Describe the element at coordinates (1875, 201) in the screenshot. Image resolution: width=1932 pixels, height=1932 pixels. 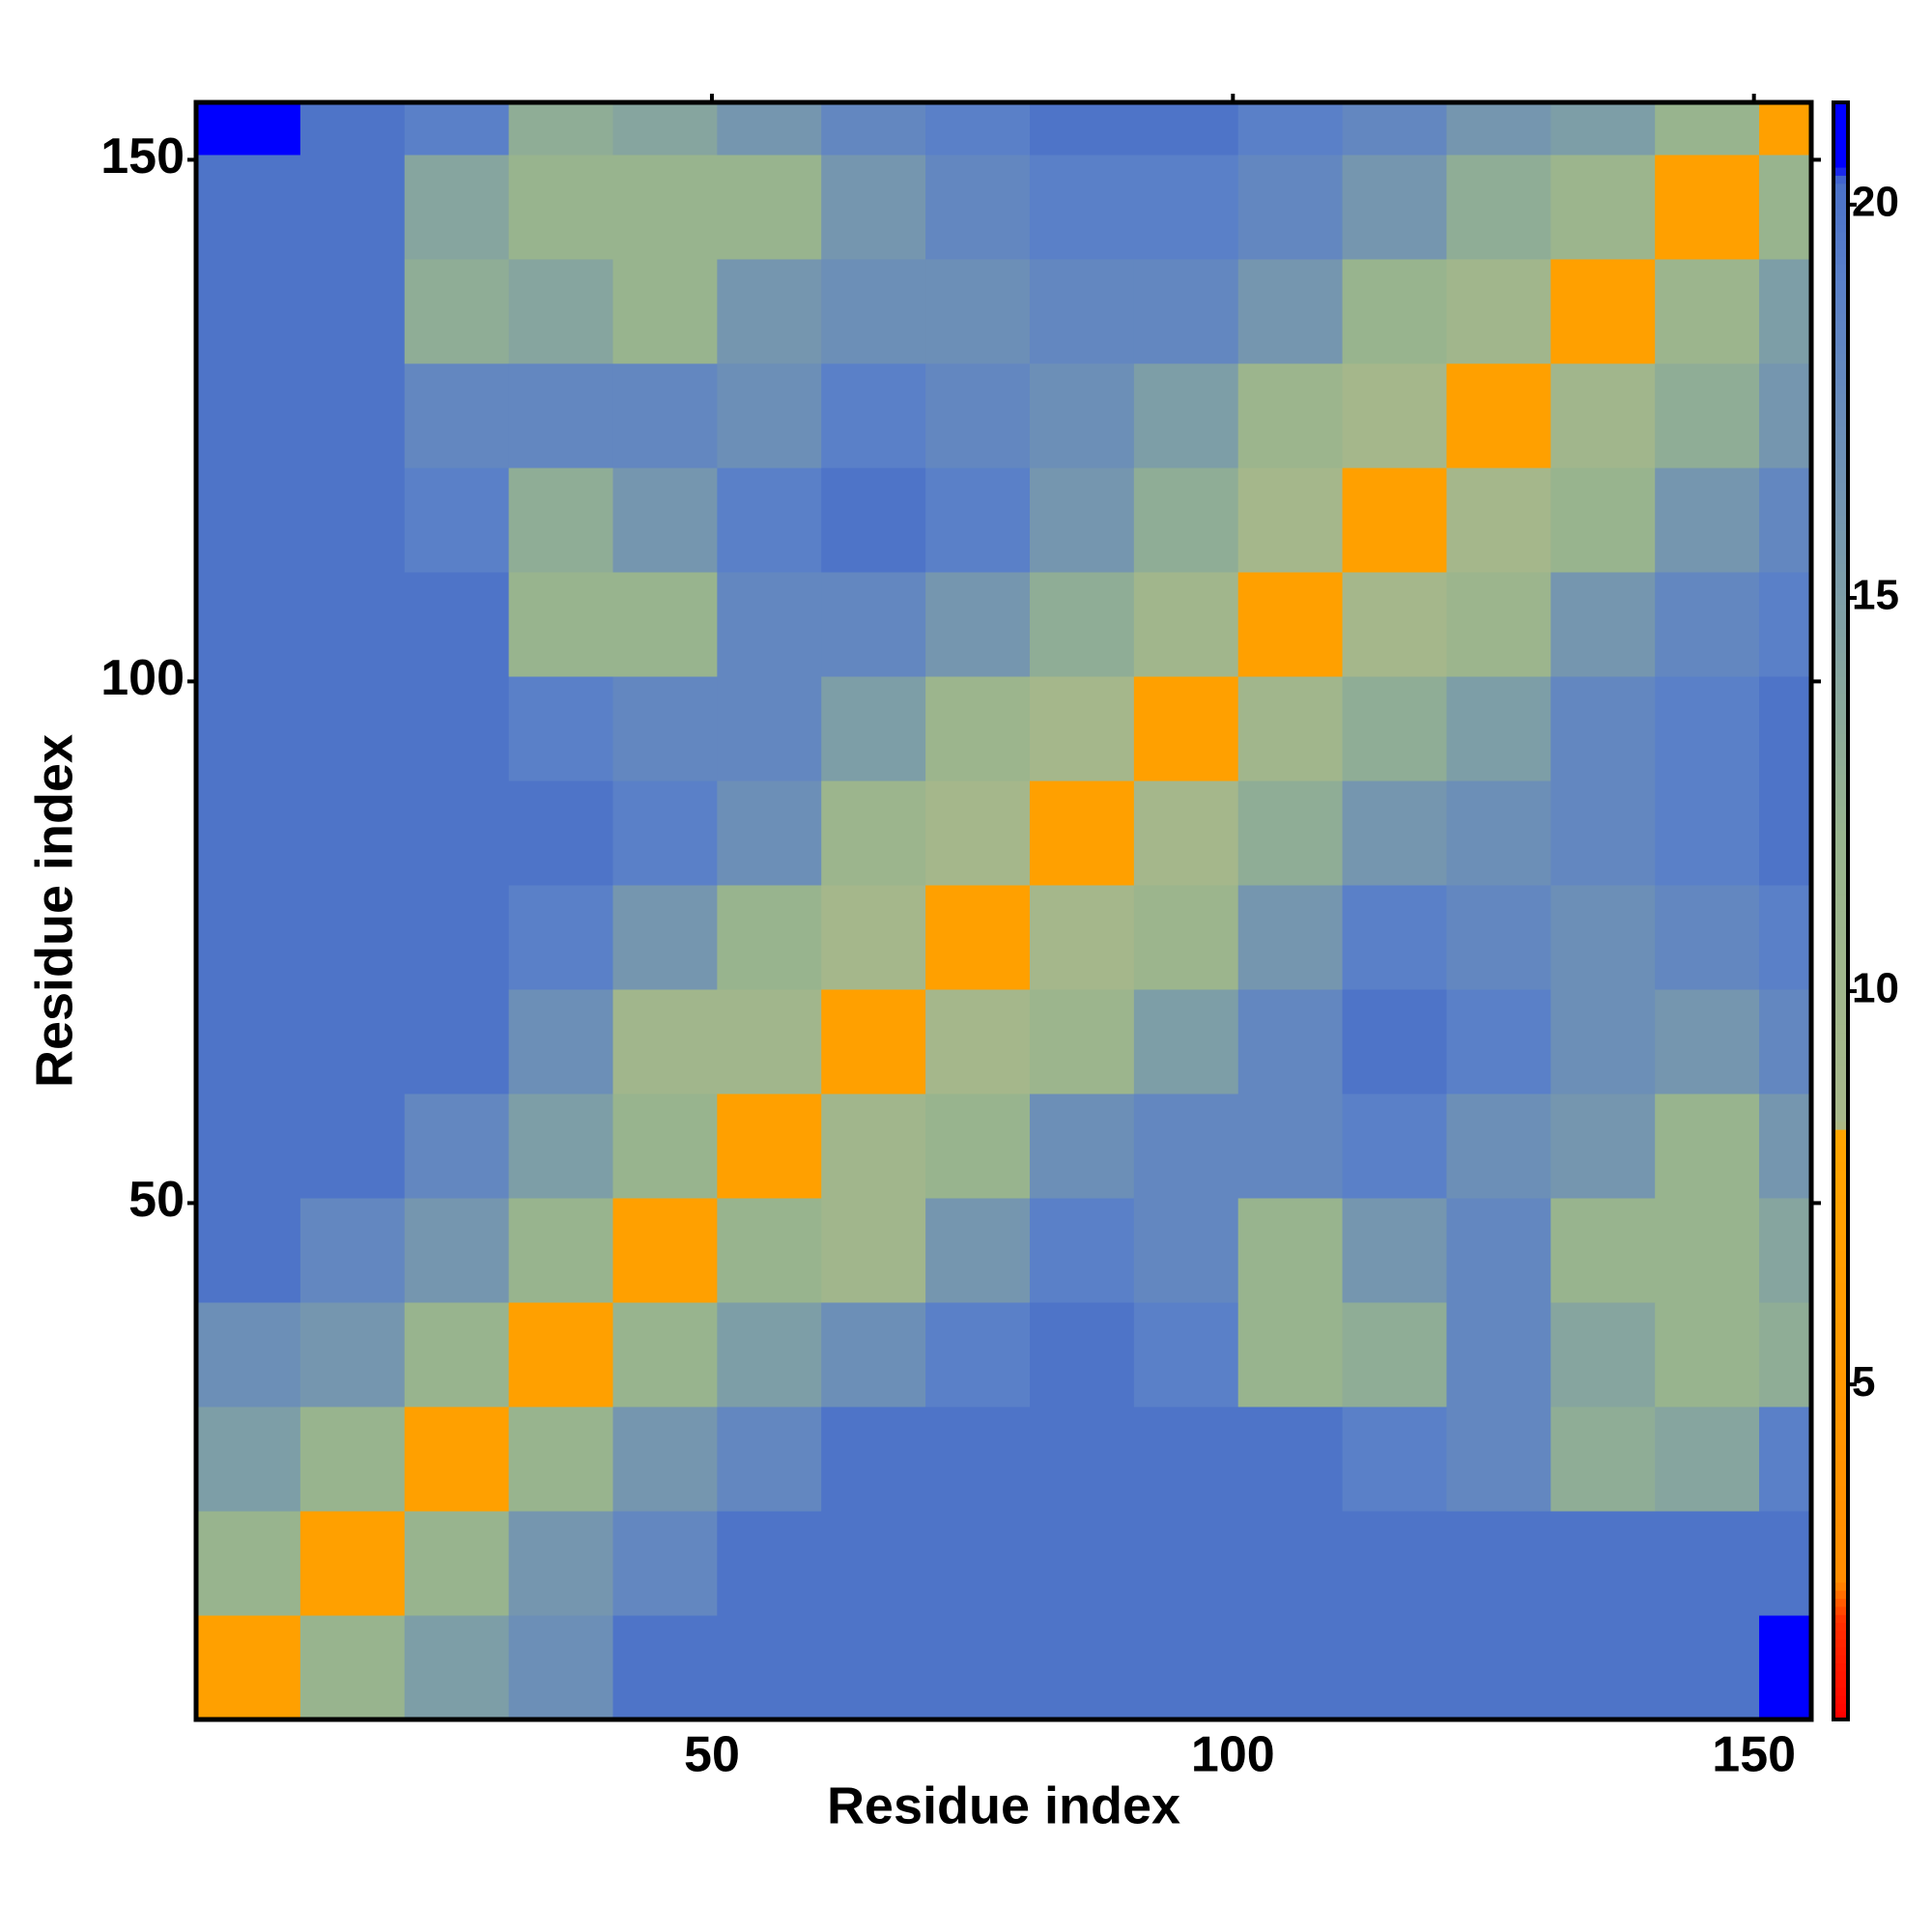
I see `colorbar-tick-label: 20` at that location.